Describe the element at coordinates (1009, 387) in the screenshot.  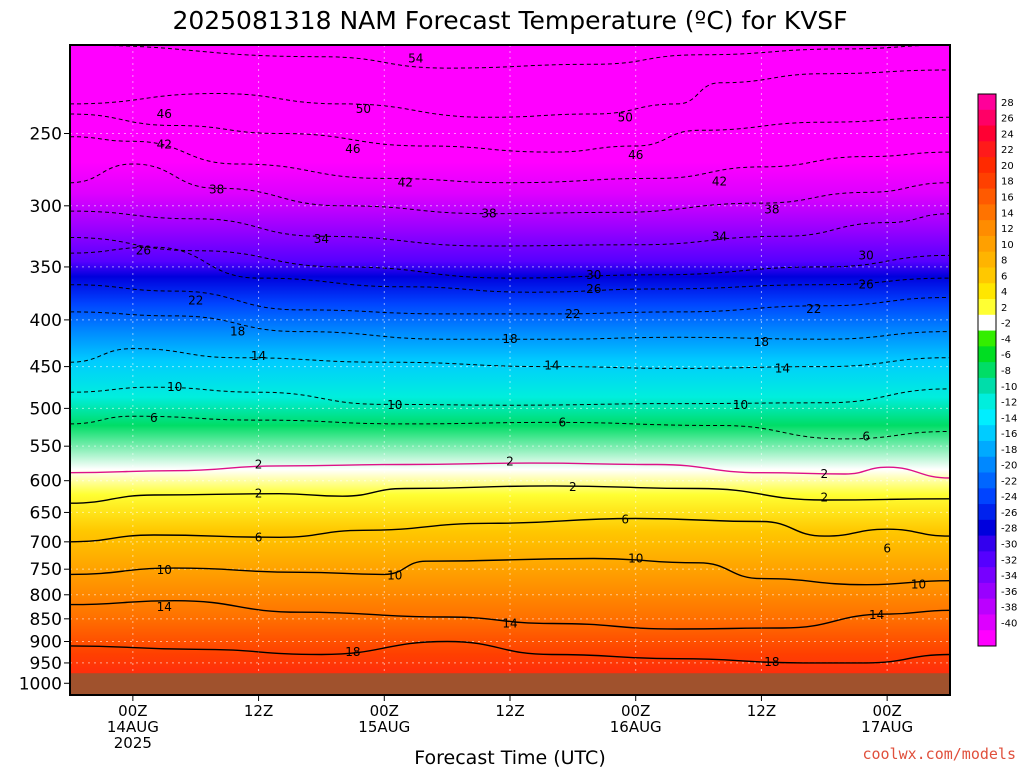
I see `colorbar-label: -10` at that location.